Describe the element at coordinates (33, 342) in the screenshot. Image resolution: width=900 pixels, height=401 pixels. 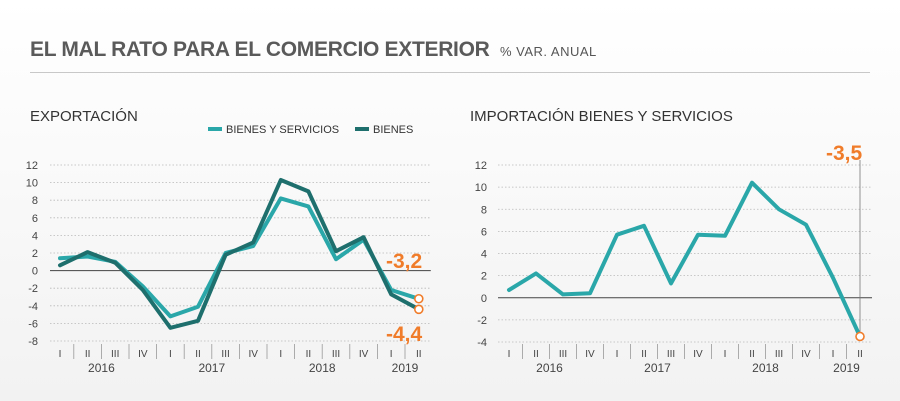
I see `y-tick-label: -8` at that location.